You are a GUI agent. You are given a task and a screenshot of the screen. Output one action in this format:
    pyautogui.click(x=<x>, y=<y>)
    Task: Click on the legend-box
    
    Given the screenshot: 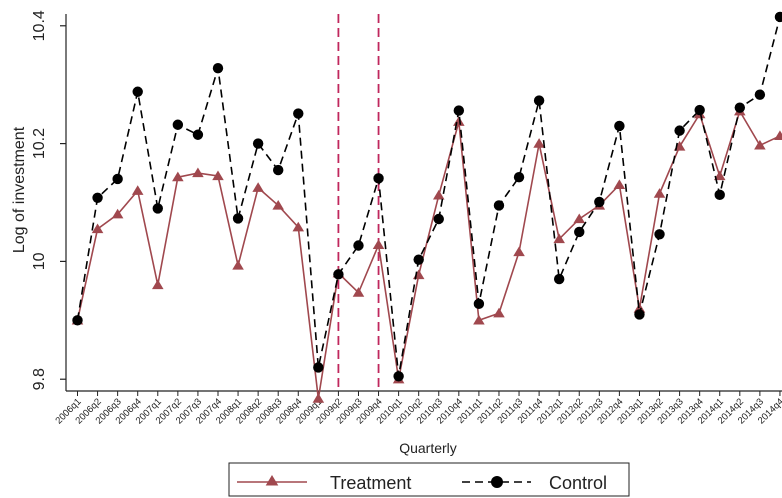 What is the action you would take?
    pyautogui.click(x=429, y=479)
    